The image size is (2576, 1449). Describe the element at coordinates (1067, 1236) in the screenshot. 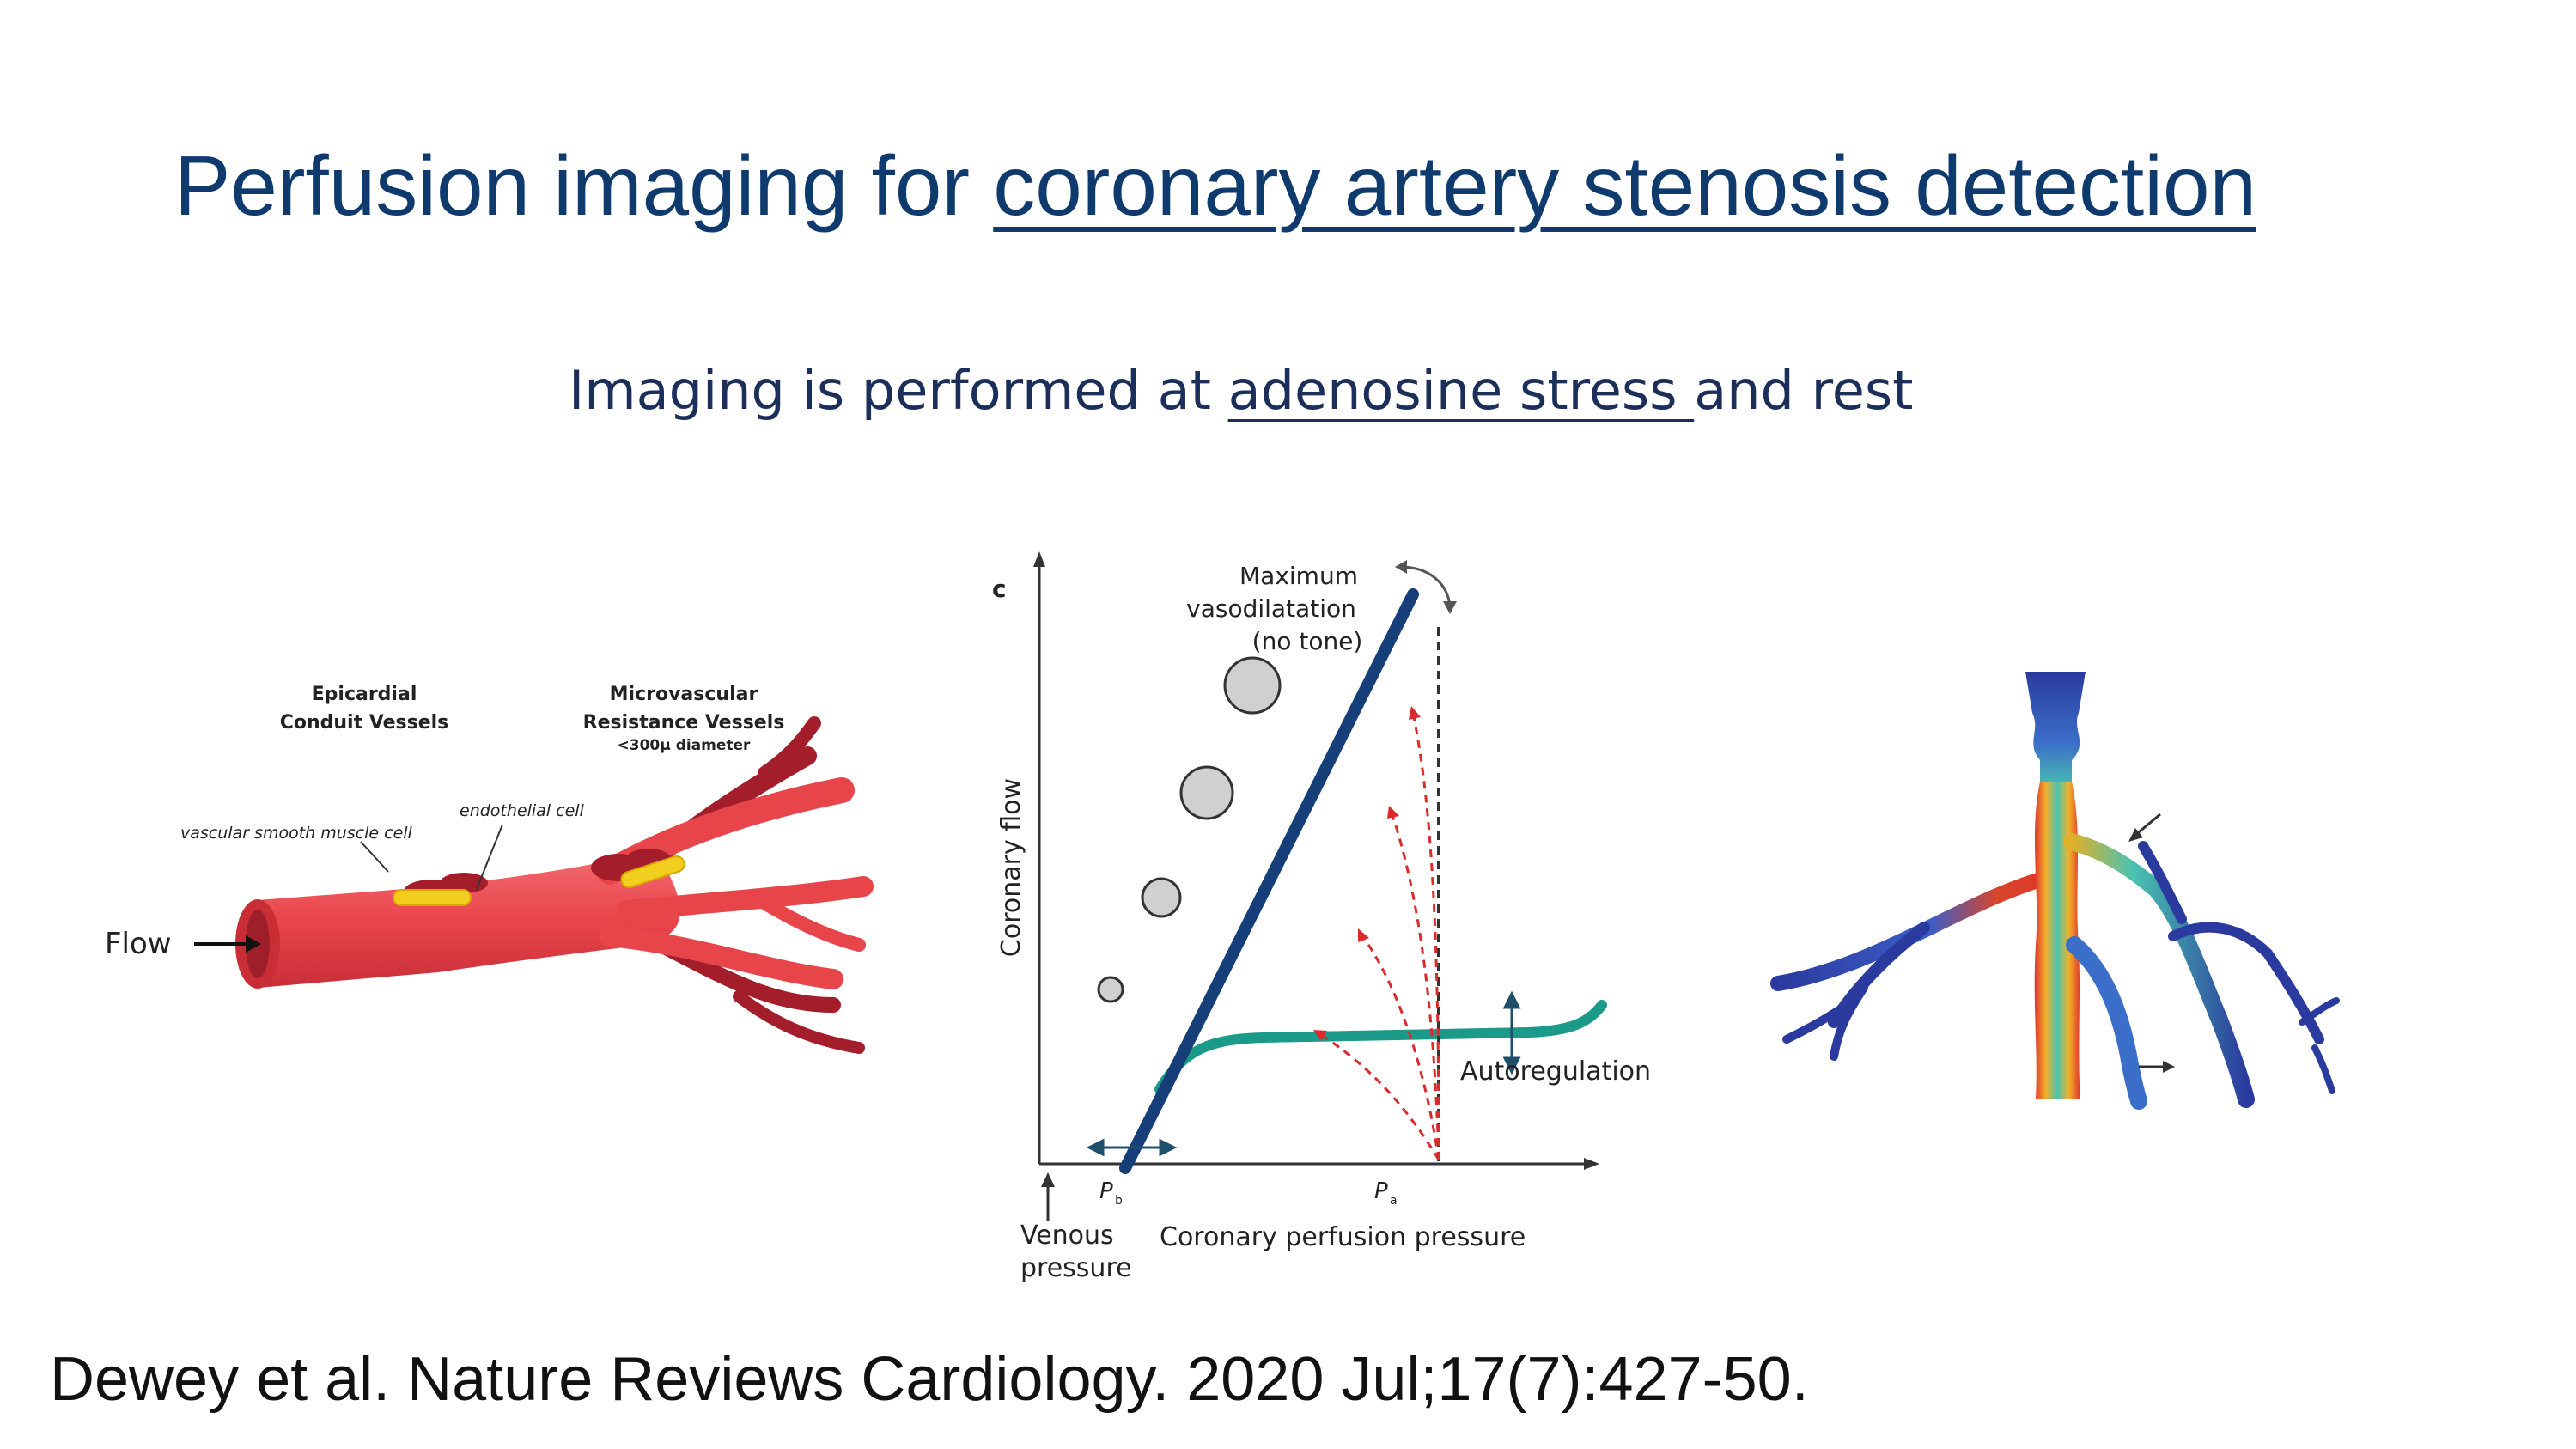

I see `label-venous-1: Venous` at that location.